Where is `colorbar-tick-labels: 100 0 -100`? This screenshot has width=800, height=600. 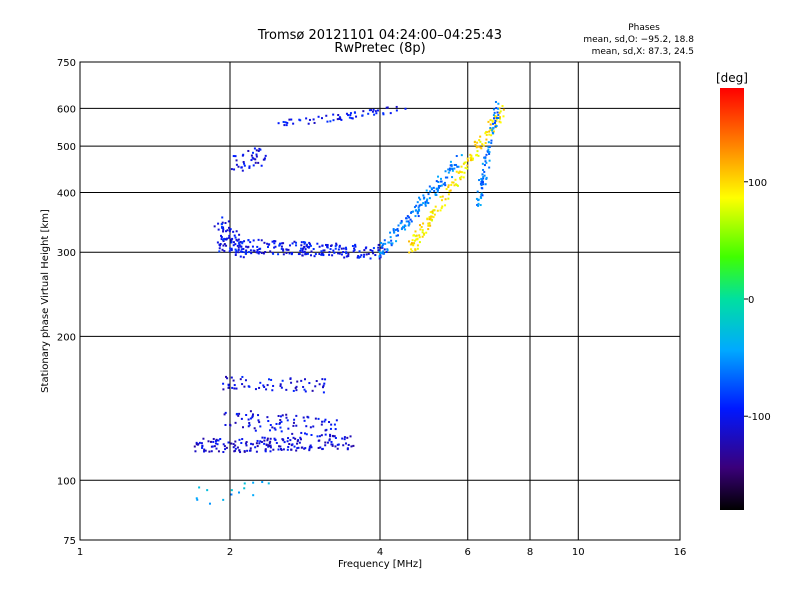
colorbar-tick-labels: 100 0 -100 is located at coordinates (757, 300).